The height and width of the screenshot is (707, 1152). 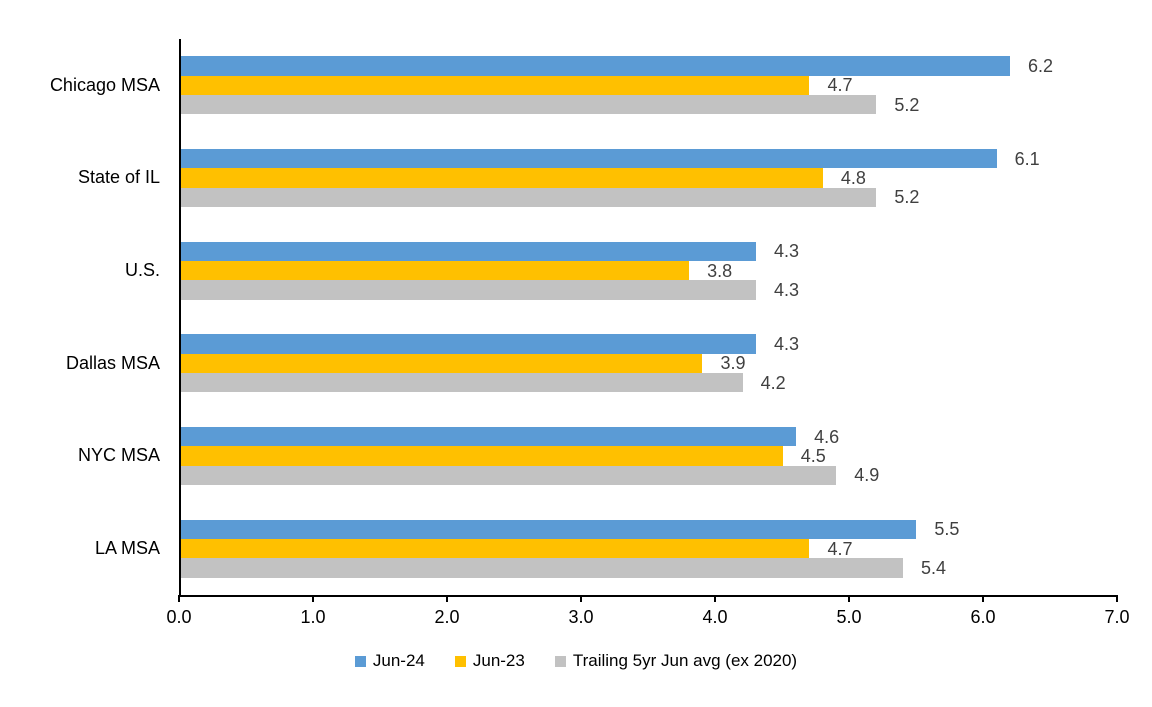 I want to click on x-axis-ticks, so click(x=648, y=599).